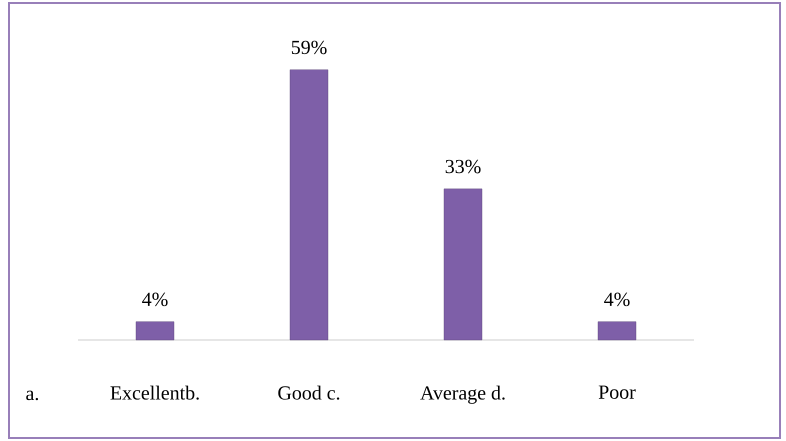  Describe the element at coordinates (617, 392) in the screenshot. I see `x-tick-label: Poor` at that location.